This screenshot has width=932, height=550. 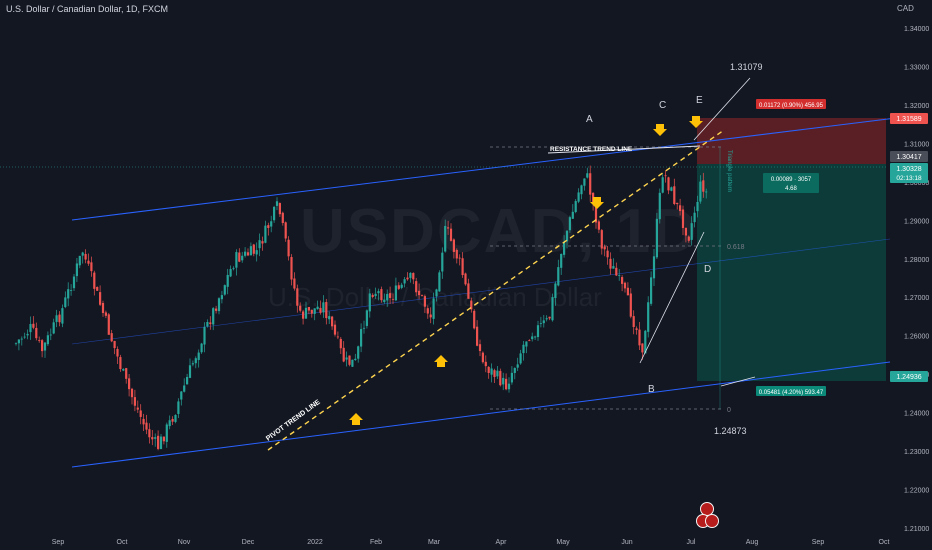 I want to click on wave-label-b: B, so click(x=651, y=389).